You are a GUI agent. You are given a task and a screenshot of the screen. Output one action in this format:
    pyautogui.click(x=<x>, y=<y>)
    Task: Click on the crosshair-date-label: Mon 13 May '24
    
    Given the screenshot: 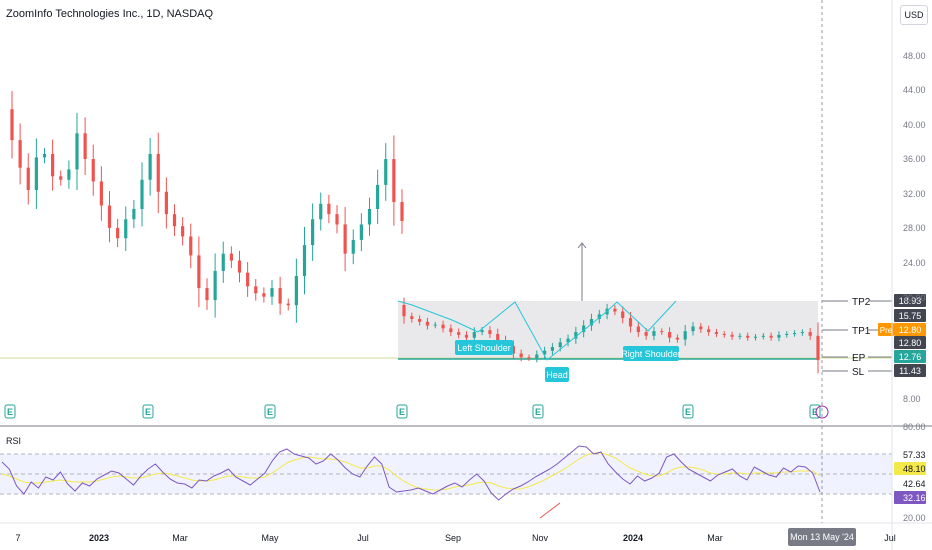 What is the action you would take?
    pyautogui.click(x=822, y=537)
    